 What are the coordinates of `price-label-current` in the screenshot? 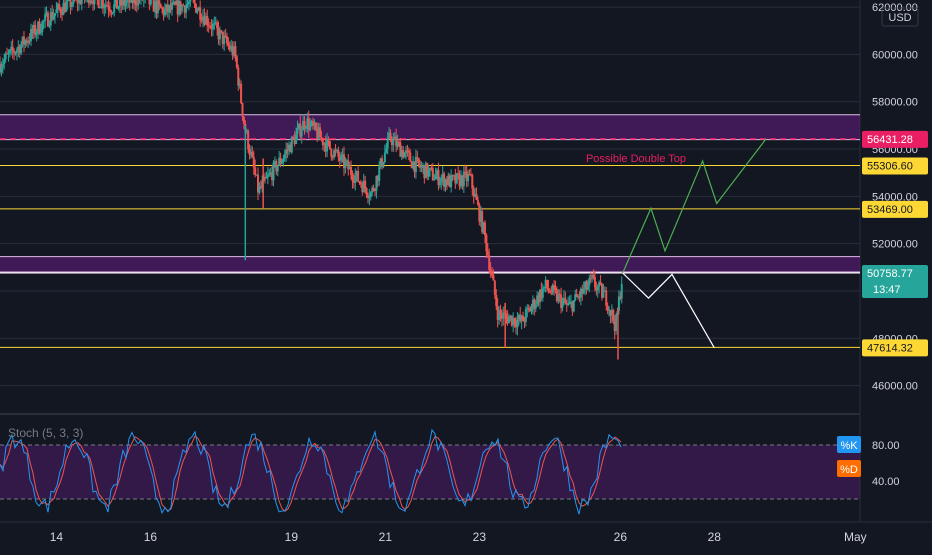 It's located at (895, 282).